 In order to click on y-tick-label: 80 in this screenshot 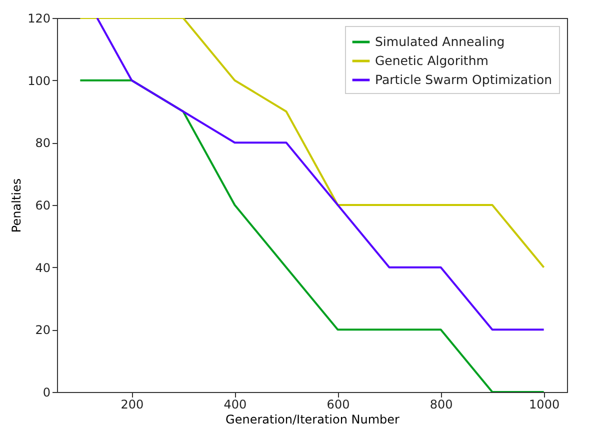, I will do `click(42, 143)`.